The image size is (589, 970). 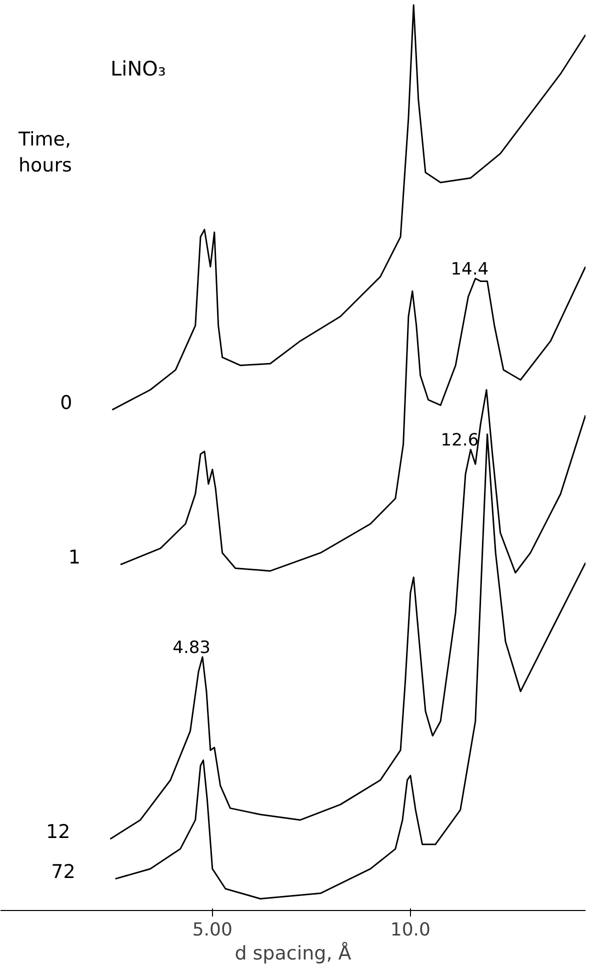 What do you see at coordinates (191, 648) in the screenshot?
I see `annotation: 4.83` at bounding box center [191, 648].